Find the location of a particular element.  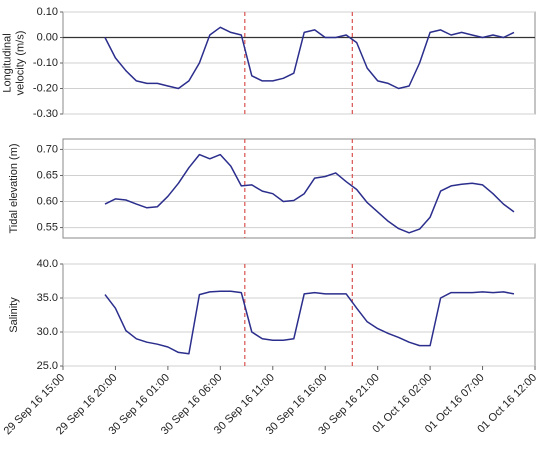

y-axis-label: Longitudinal is located at coordinates (7, 62).